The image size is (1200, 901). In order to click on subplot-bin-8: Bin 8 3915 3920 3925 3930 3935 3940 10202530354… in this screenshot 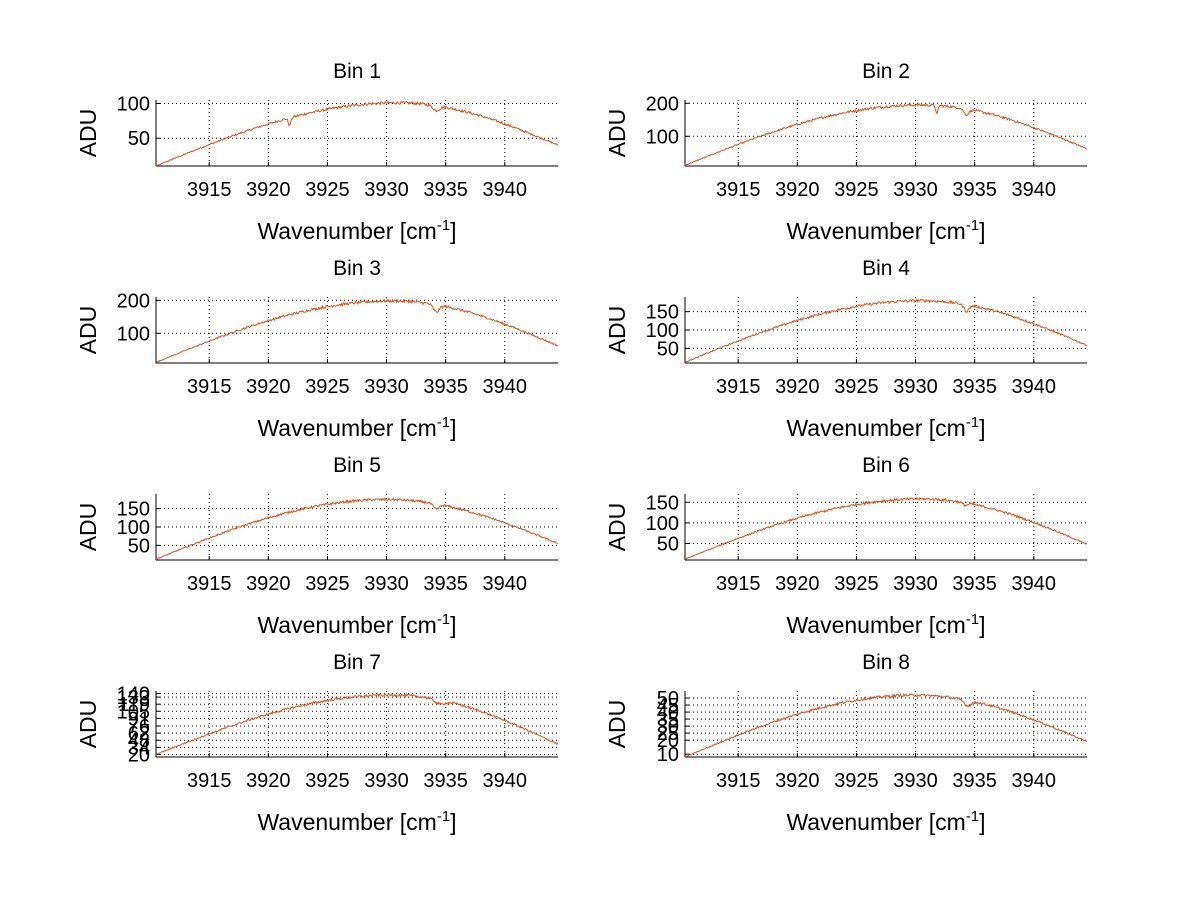, I will do `click(846, 743)`.